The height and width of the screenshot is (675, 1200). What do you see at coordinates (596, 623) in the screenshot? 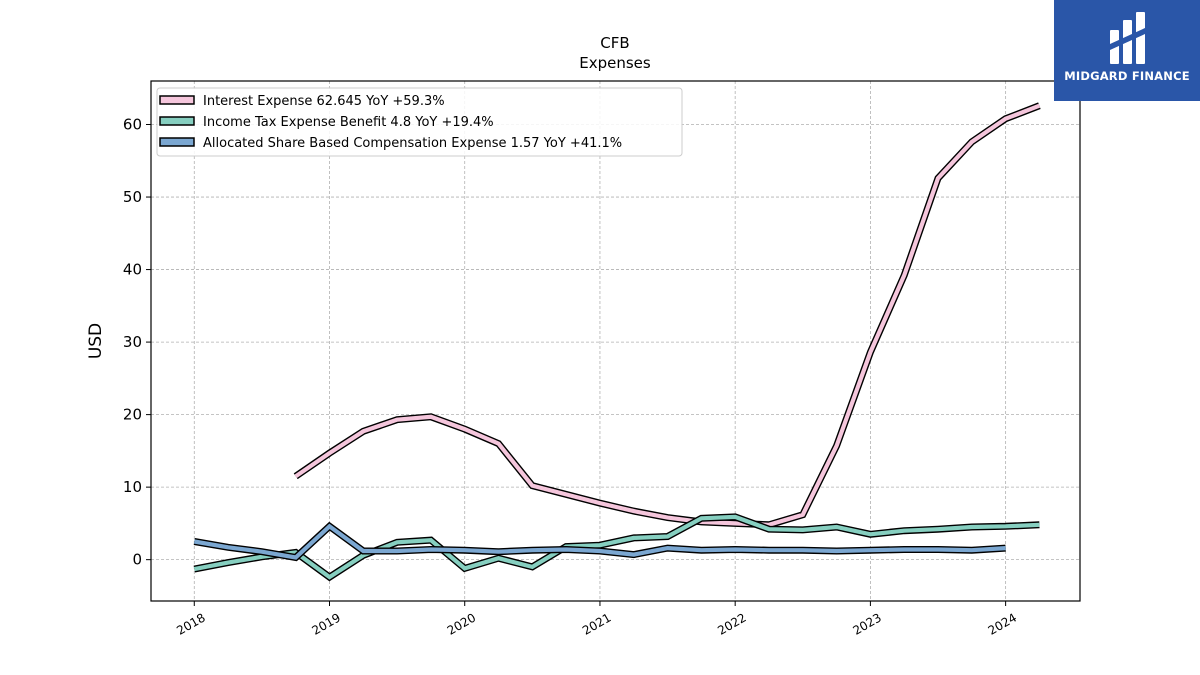
I see `x-tick-label: 2021` at bounding box center [596, 623].